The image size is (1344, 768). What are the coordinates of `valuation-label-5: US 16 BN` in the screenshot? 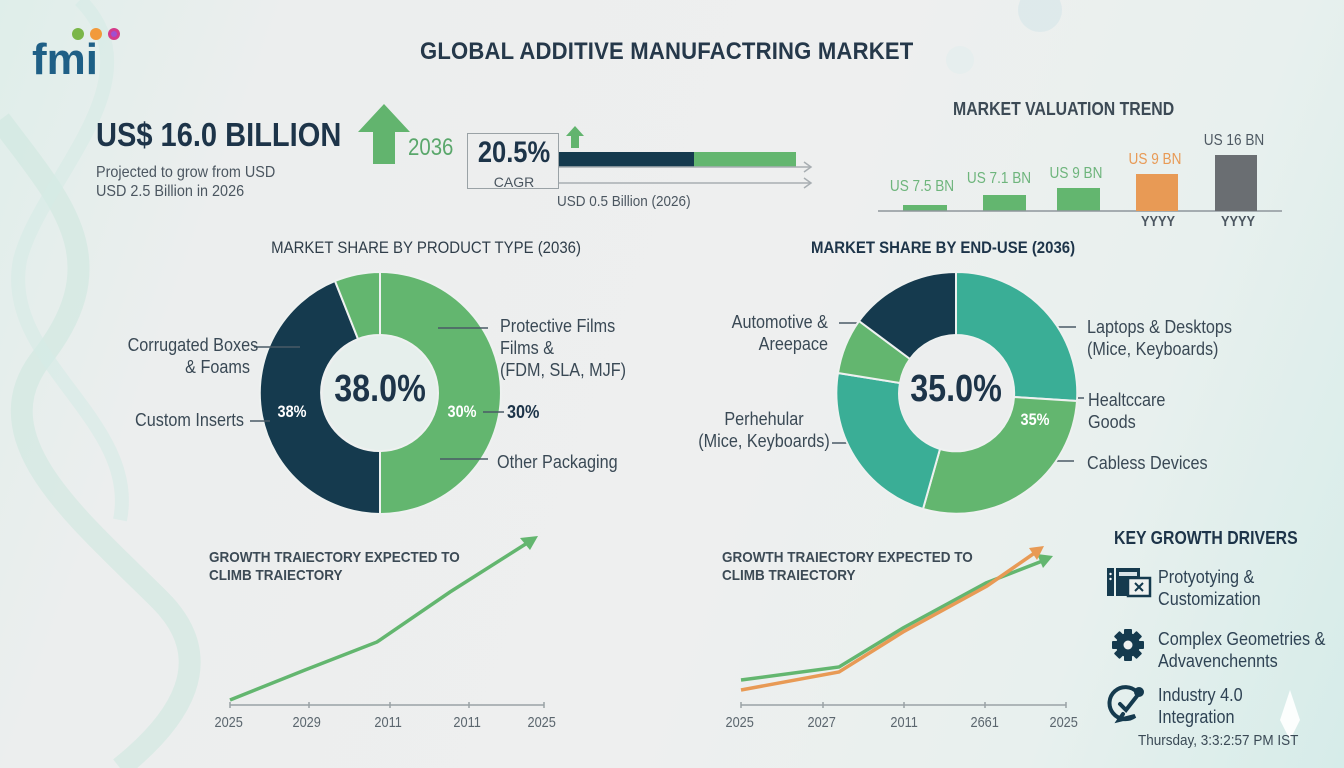 It's located at (1234, 140).